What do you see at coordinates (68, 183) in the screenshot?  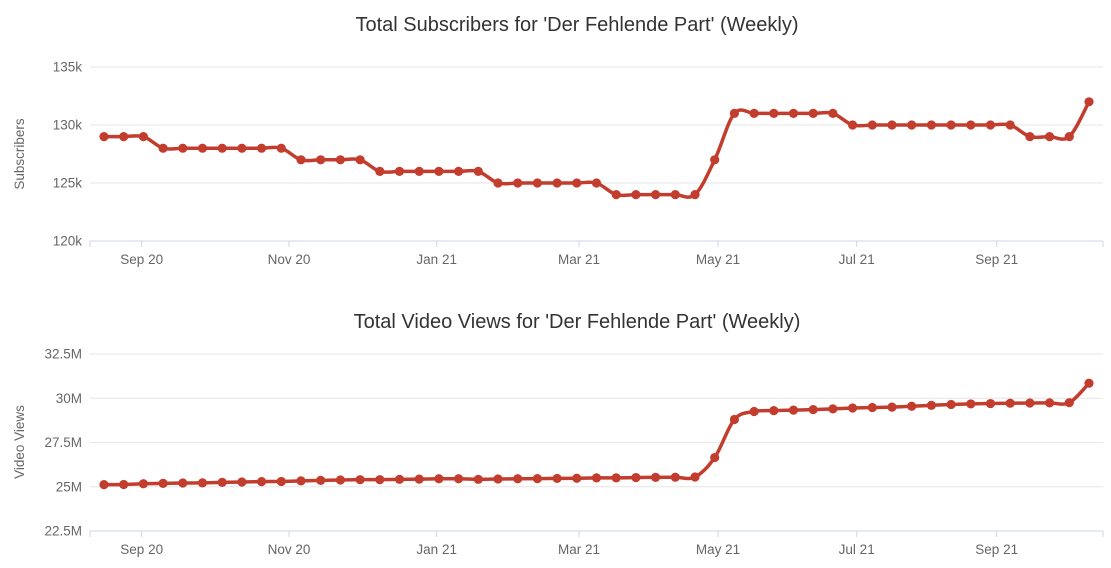 I see `y-tick-label: 125k` at bounding box center [68, 183].